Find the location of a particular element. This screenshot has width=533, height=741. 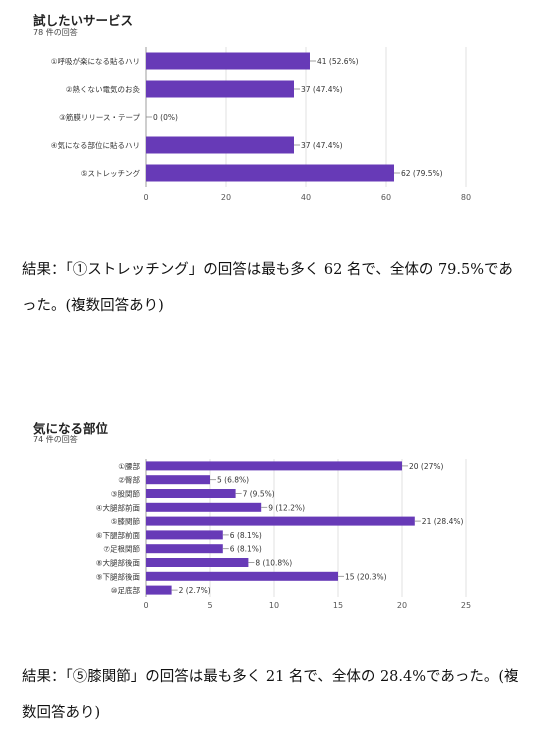

data-label: 15 (20.3%) is located at coordinates (366, 576).